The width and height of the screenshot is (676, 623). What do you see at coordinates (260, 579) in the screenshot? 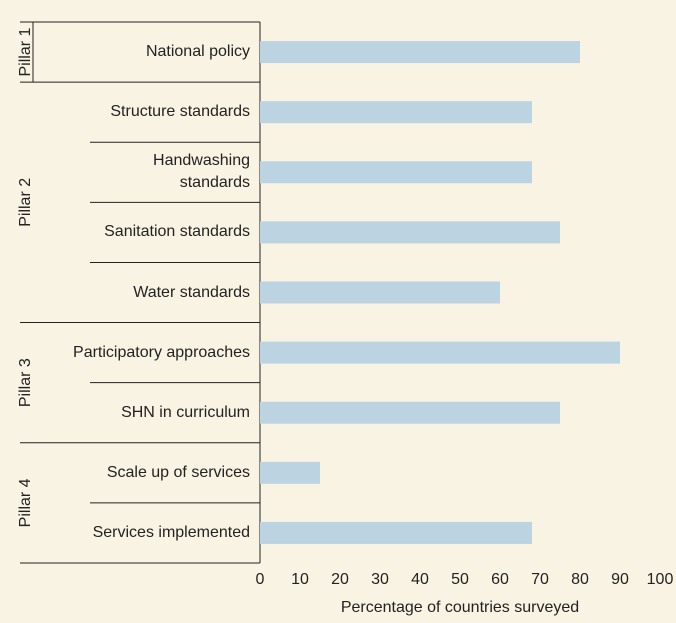
I see `x-tick-label: 0` at bounding box center [260, 579].